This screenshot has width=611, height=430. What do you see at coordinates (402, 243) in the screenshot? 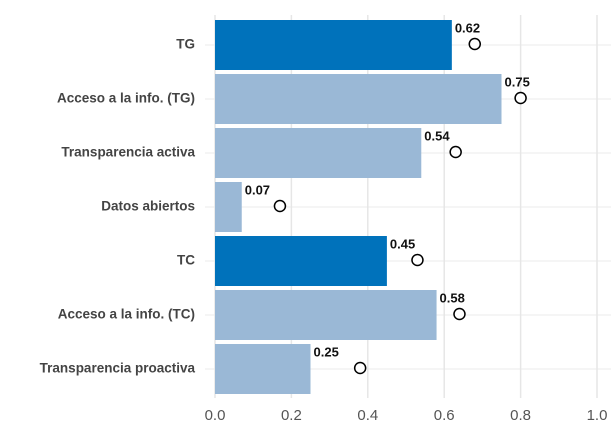
I see `data-label: 0.45` at bounding box center [402, 243].